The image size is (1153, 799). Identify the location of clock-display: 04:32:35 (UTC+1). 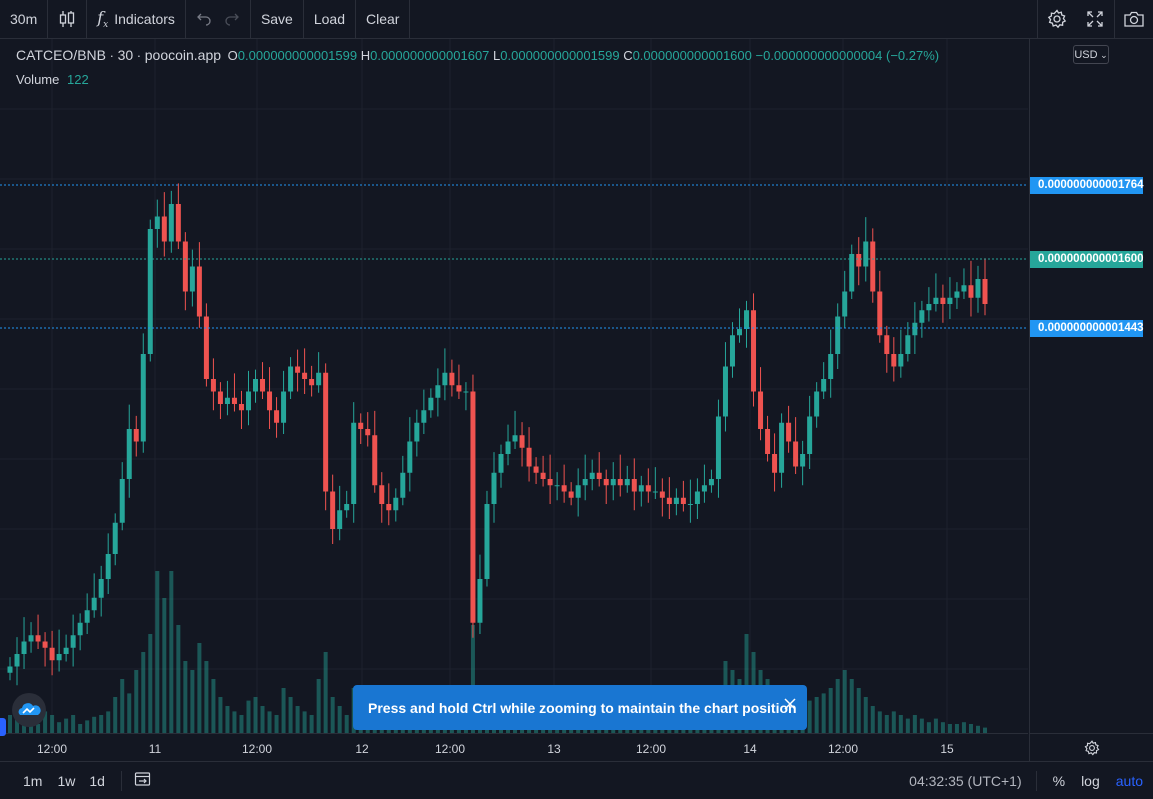
(965, 780).